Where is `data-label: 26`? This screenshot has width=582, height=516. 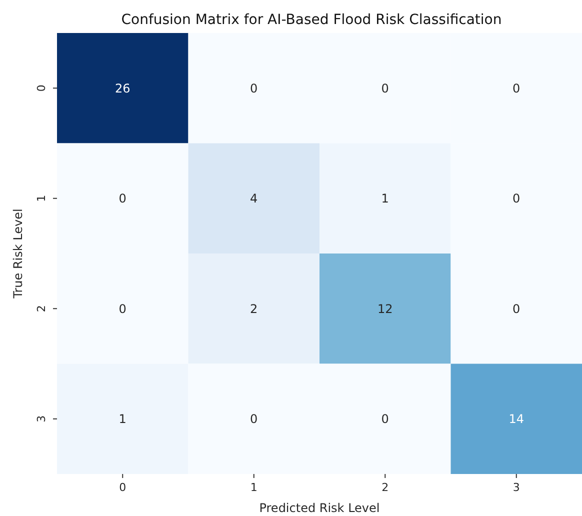
data-label: 26 is located at coordinates (122, 88).